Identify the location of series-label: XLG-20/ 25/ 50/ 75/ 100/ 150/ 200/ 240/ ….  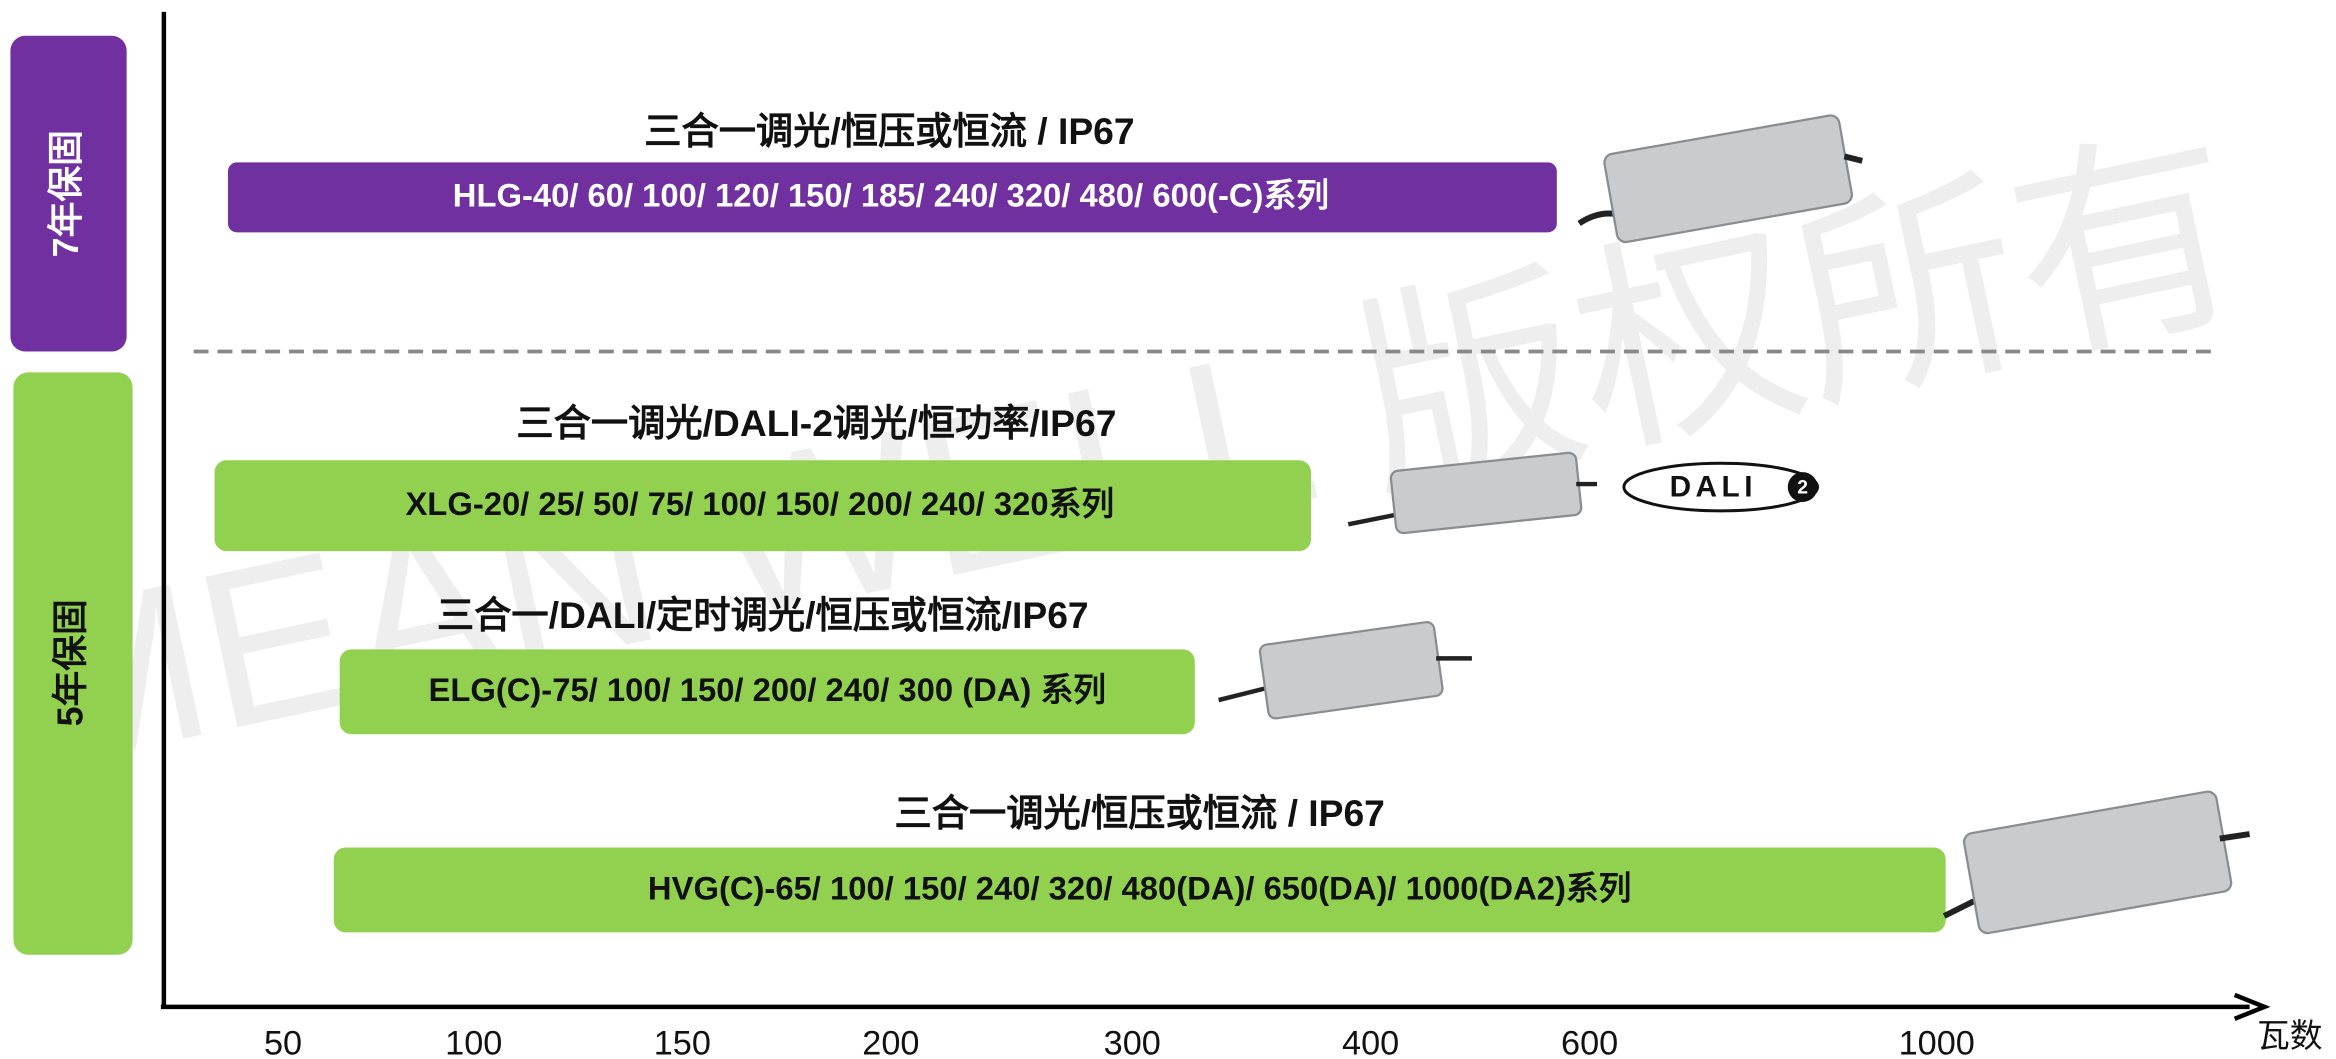
(759, 503).